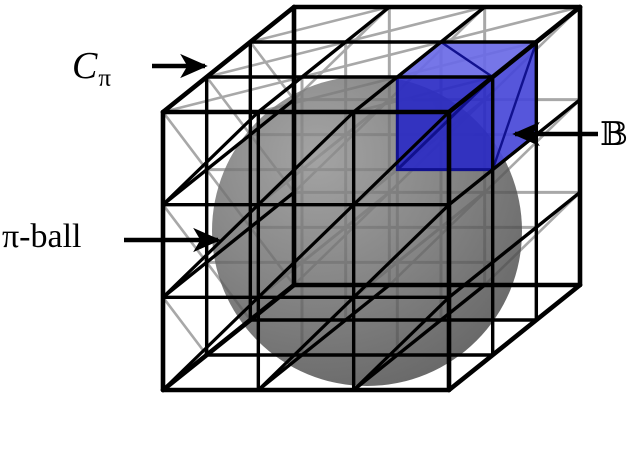 Image resolution: width=634 pixels, height=455 pixels. I want to click on label-c-pi-subscript: π, so click(104, 79).